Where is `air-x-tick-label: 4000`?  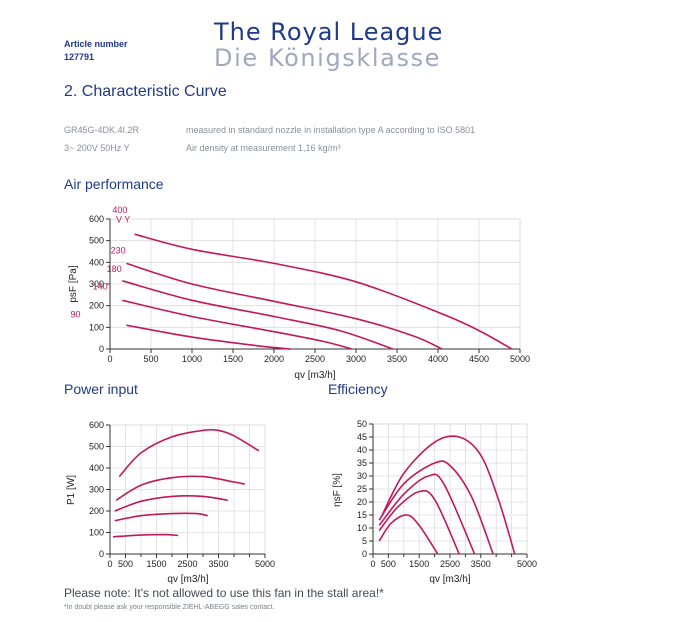
air-x-tick-label: 4000 is located at coordinates (438, 359).